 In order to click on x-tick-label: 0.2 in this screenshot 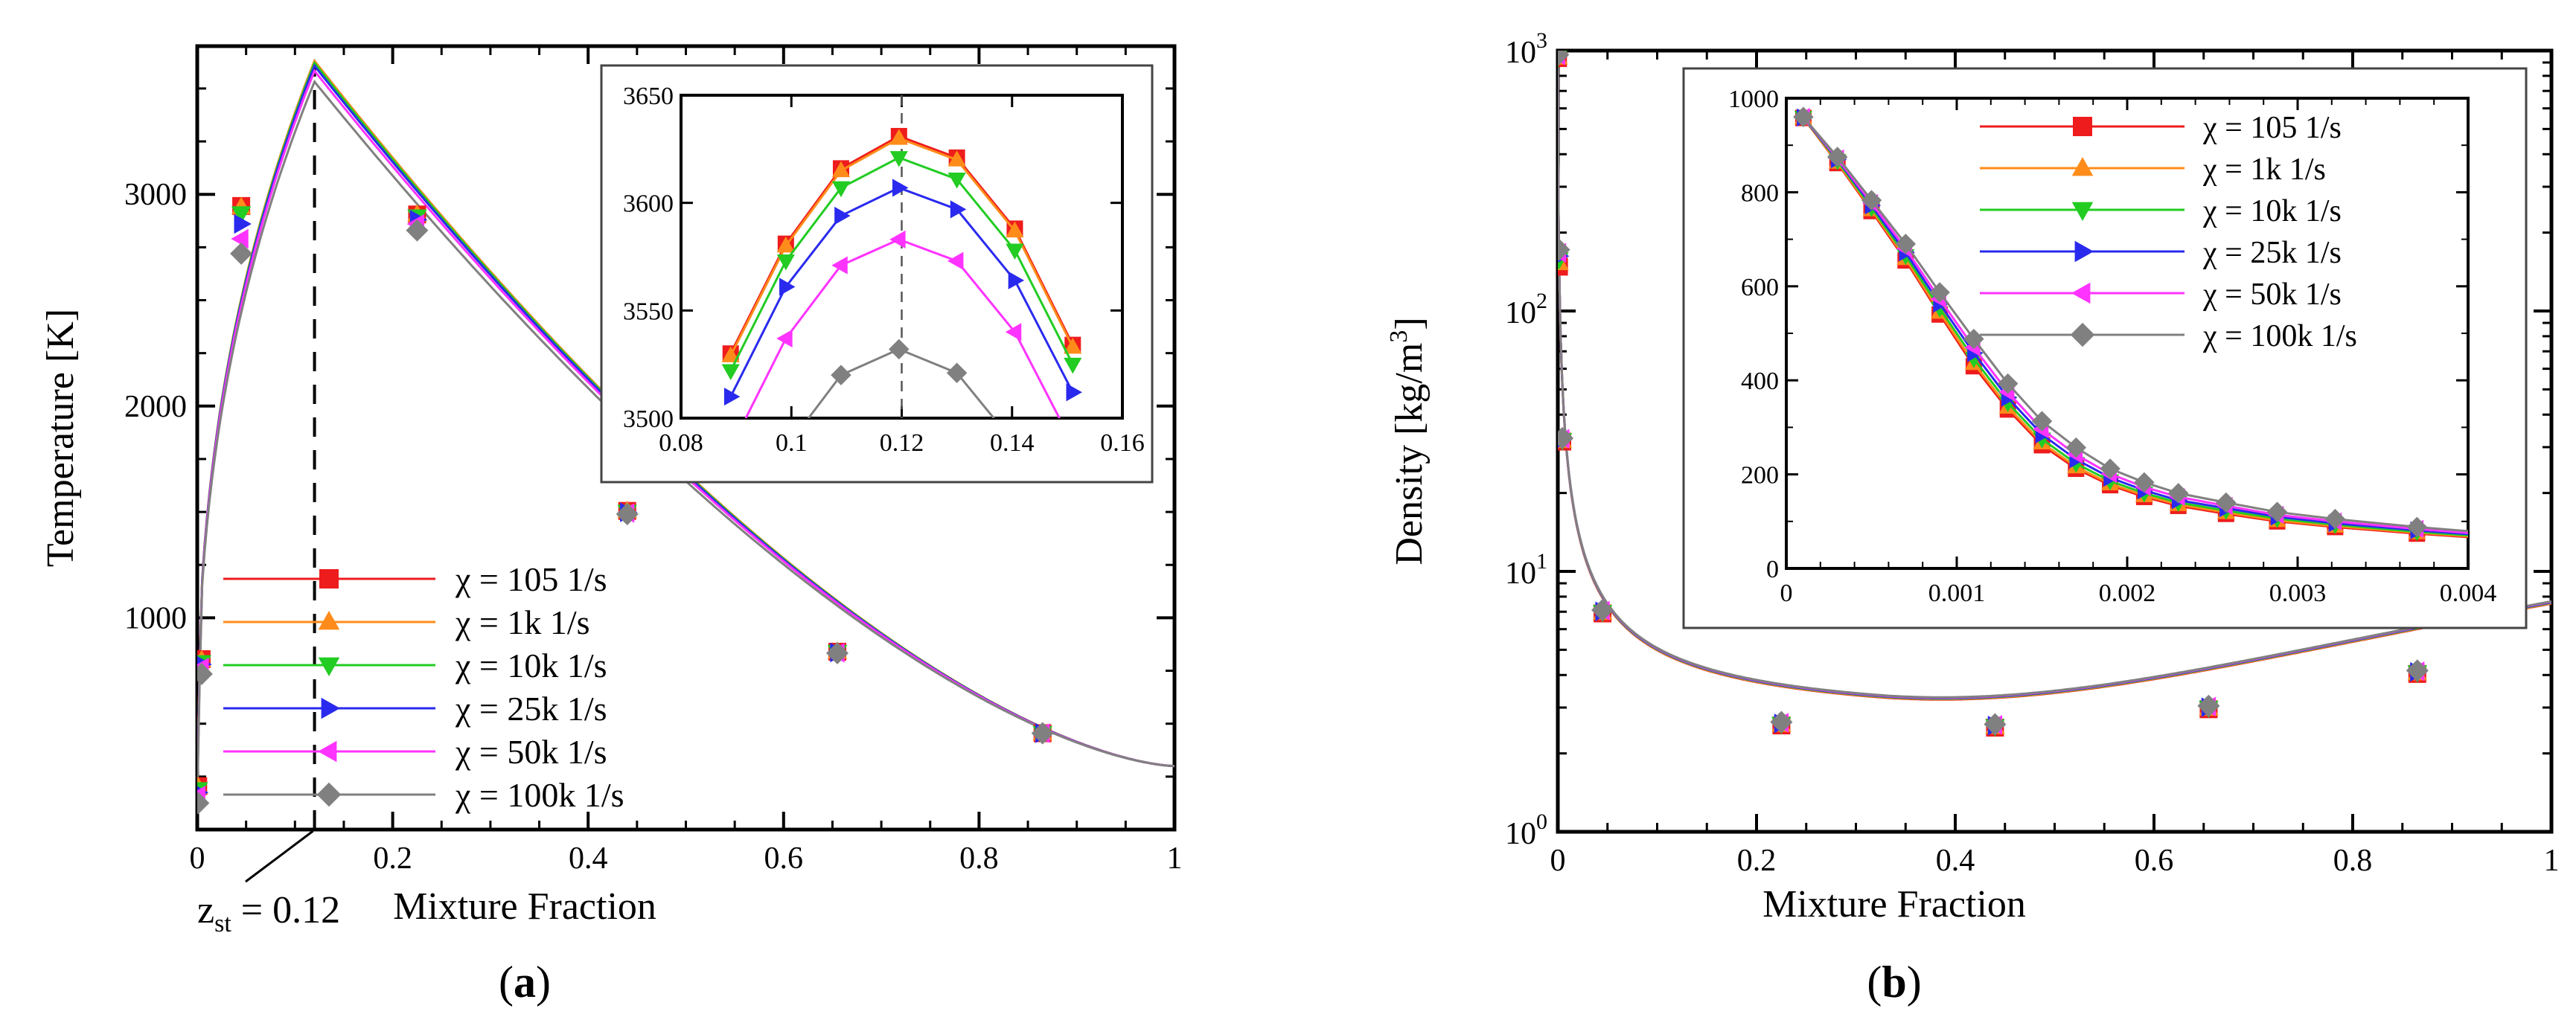, I will do `click(393, 858)`.